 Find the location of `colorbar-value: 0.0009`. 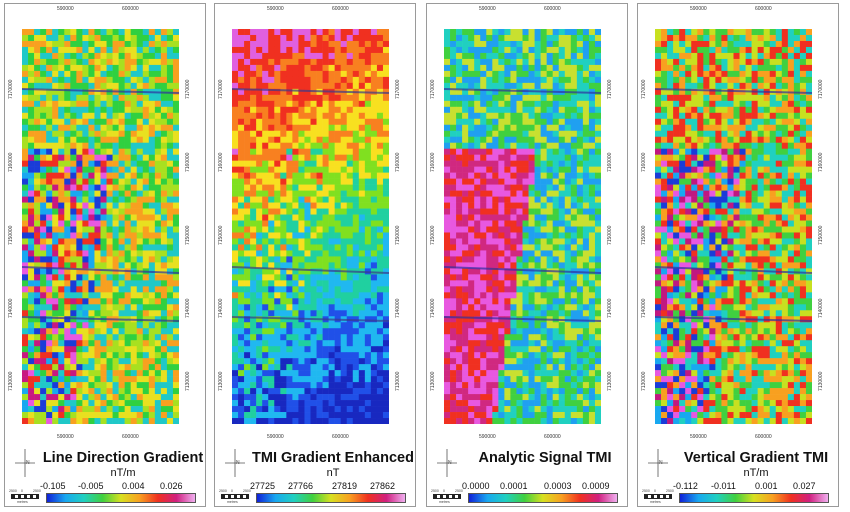

colorbar-value: 0.0009 is located at coordinates (596, 486).